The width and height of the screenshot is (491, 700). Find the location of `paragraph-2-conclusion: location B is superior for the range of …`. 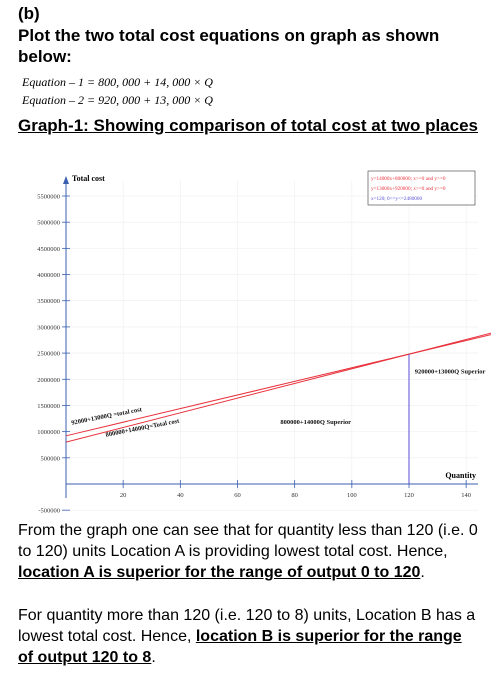

paragraph-2-conclusion: location B is superior for the range of … is located at coordinates (240, 647).